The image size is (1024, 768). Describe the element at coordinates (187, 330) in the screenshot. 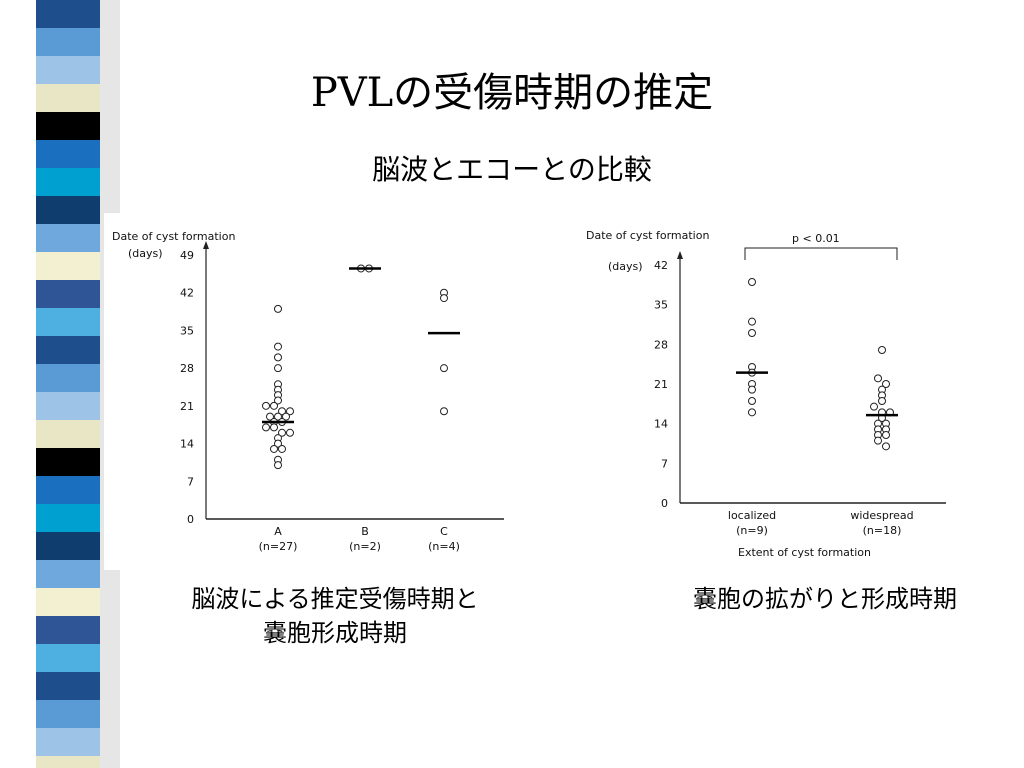

I see `y-tick-label: 35` at that location.